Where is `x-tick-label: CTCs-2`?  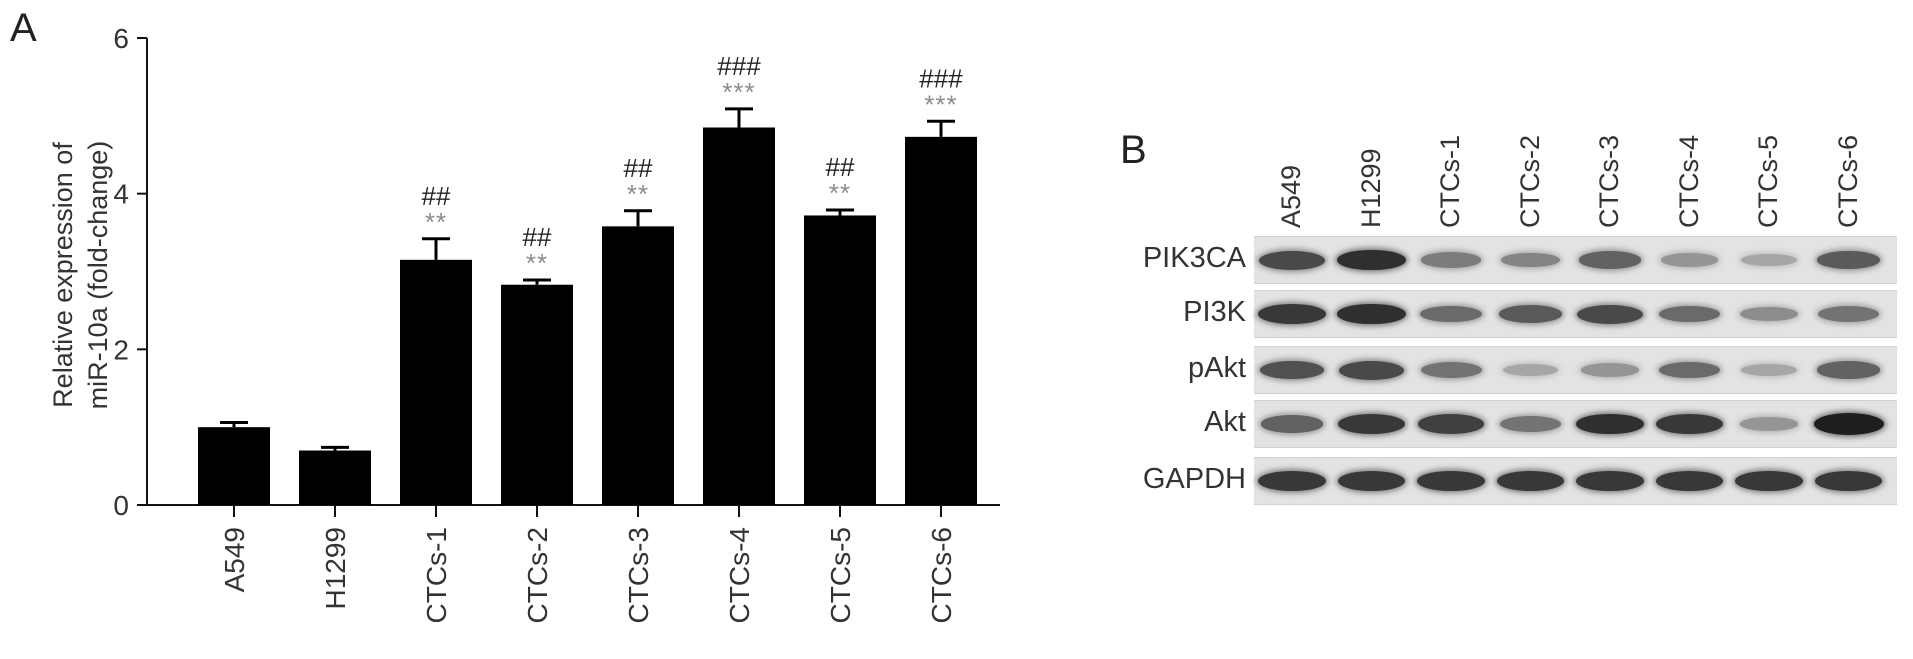
x-tick-label: CTCs-2 is located at coordinates (537, 575).